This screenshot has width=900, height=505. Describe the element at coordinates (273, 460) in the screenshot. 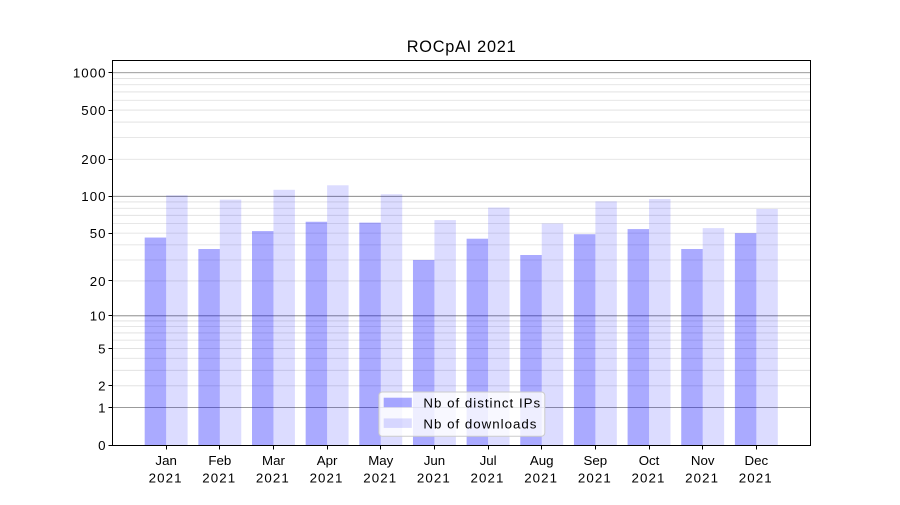

I see `svg-text: Mar` at that location.